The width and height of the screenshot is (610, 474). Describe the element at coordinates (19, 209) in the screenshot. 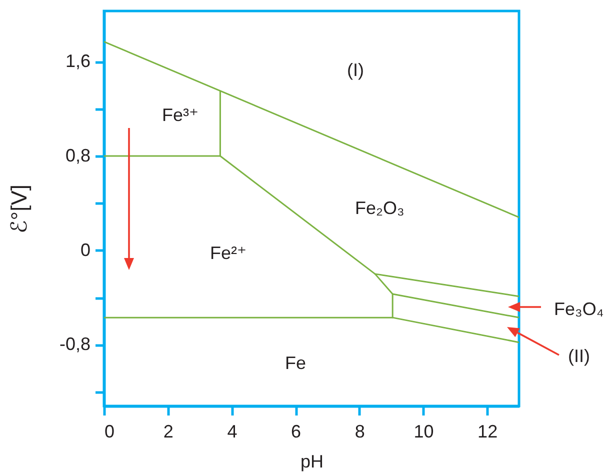

I see `y-axis-title: ℰ°[V]` at that location.